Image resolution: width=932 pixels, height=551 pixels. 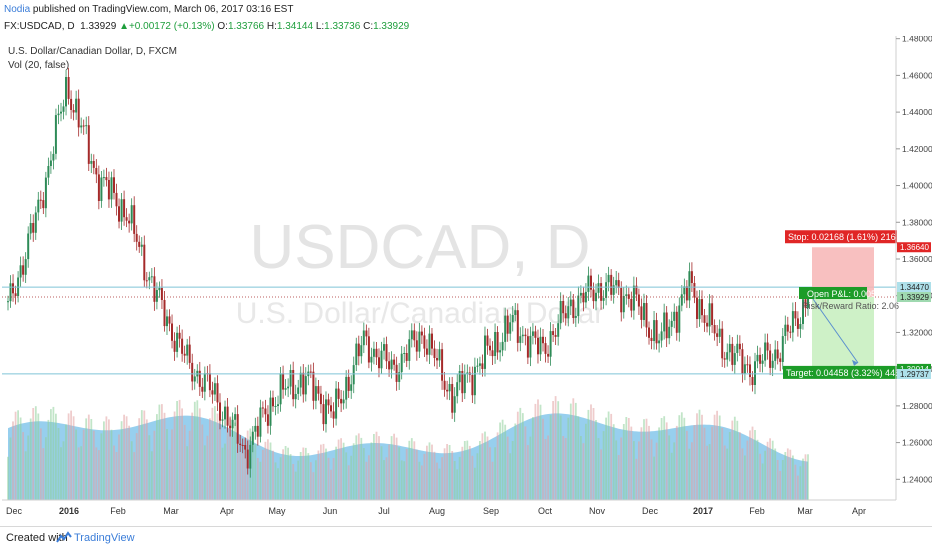 What do you see at coordinates (98, 26) in the screenshot?
I see `last-price: 1.33929` at bounding box center [98, 26].